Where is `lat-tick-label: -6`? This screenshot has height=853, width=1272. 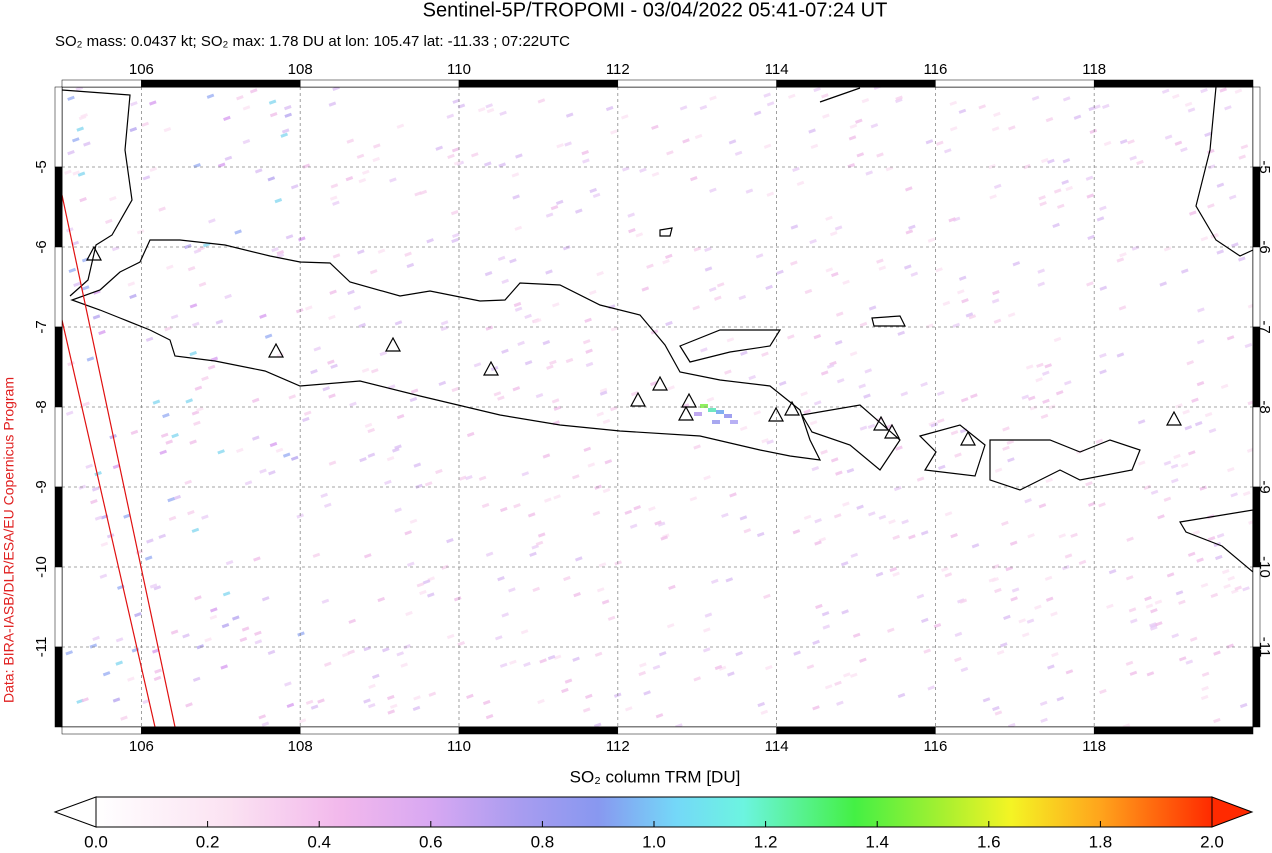
lat-tick-label: -6 is located at coordinates (1264, 246).